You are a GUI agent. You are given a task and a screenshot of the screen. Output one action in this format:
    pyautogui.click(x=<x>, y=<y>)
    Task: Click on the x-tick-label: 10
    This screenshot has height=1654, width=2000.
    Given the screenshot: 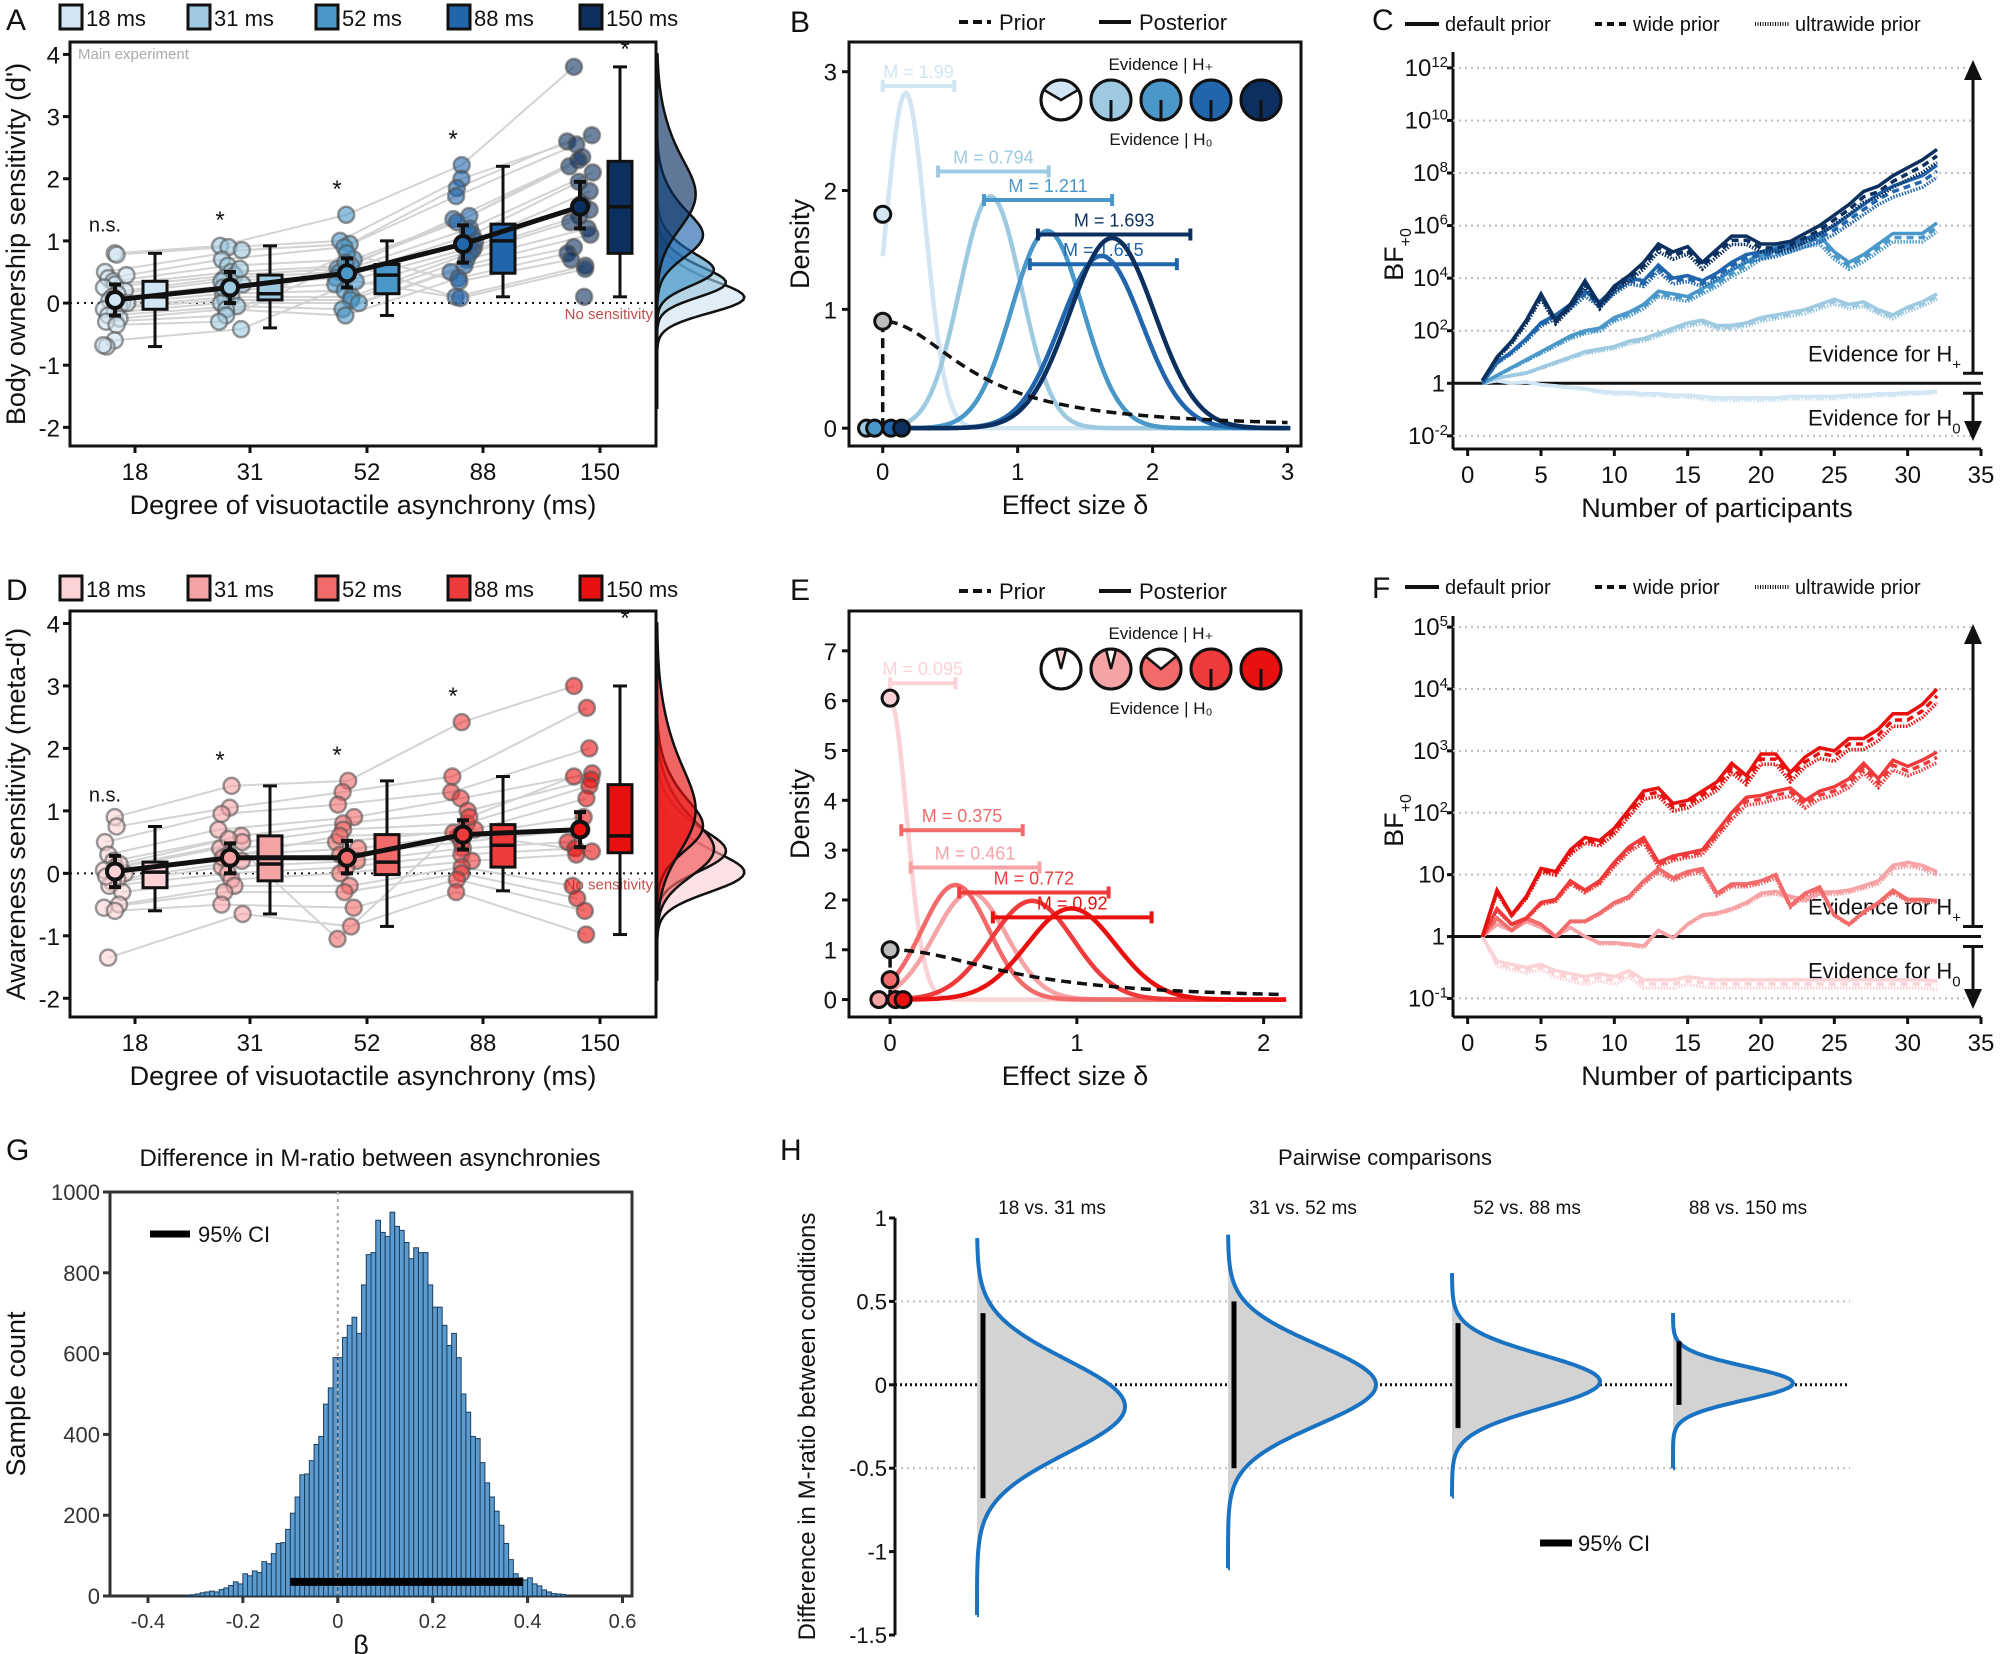 What is the action you would take?
    pyautogui.click(x=1614, y=1043)
    